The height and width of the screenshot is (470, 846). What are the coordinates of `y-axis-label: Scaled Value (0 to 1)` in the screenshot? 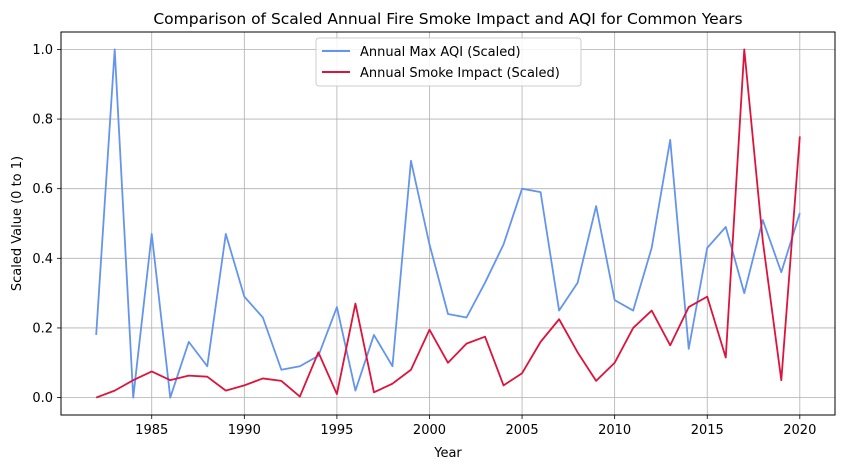 It's located at (17, 223).